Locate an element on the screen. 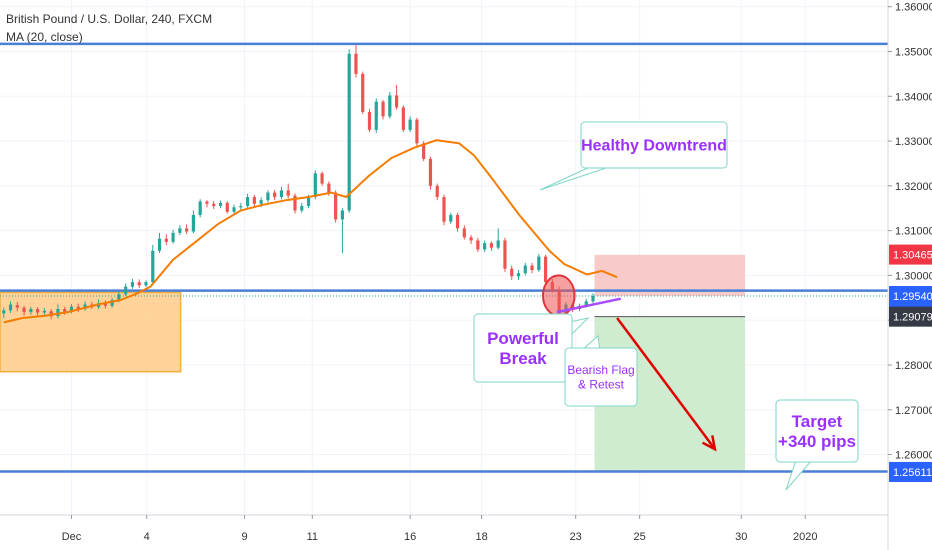 The height and width of the screenshot is (550, 932). callout-powerful-break-text-1: Powerful is located at coordinates (523, 338).